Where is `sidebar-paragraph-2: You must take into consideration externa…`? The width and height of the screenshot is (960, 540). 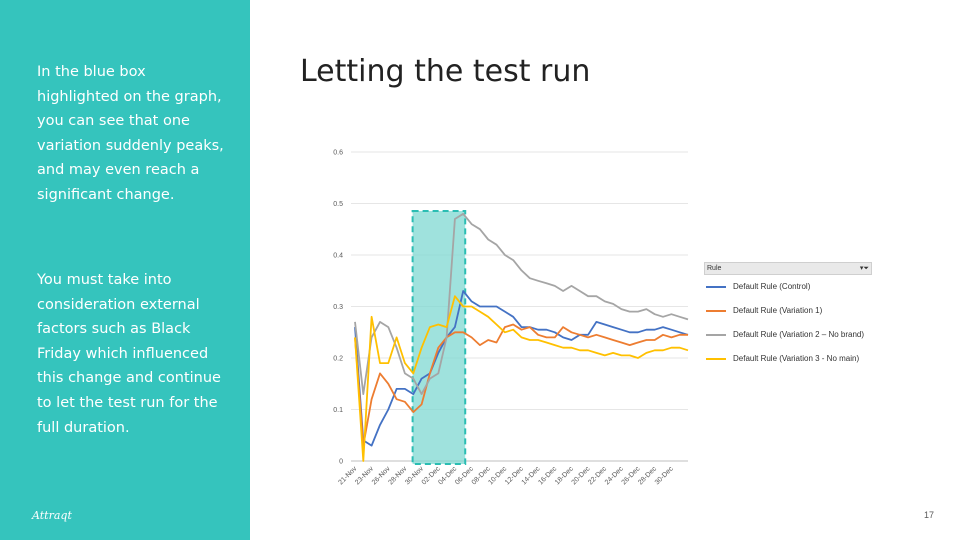 sidebar-paragraph-2: You must take into consideration externa… is located at coordinates (129, 354).